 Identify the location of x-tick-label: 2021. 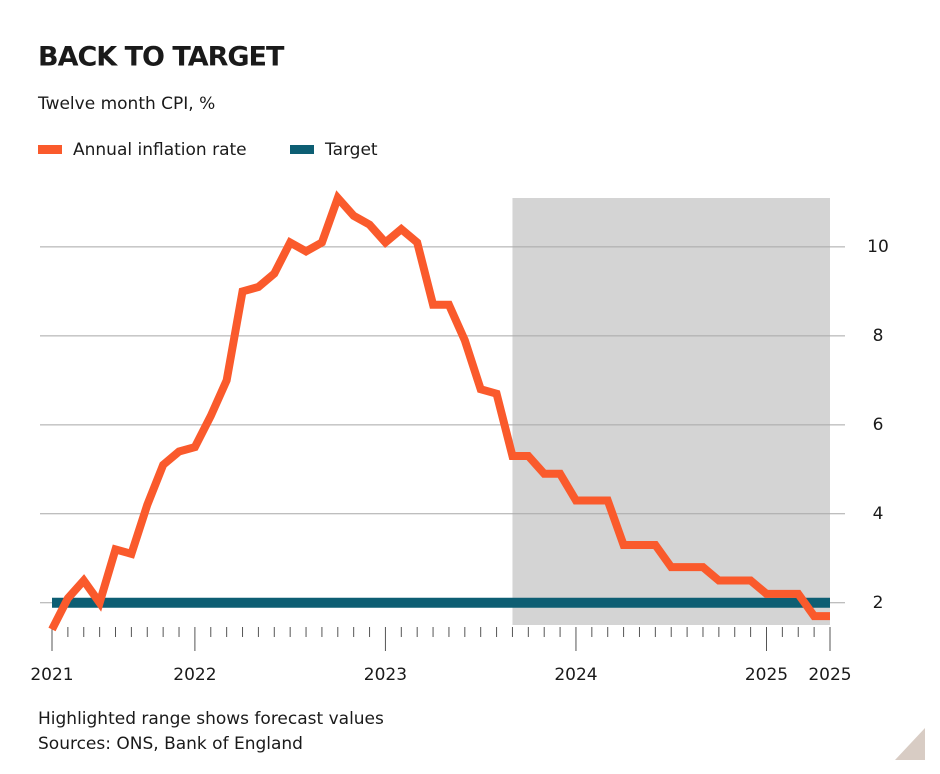
(51, 675).